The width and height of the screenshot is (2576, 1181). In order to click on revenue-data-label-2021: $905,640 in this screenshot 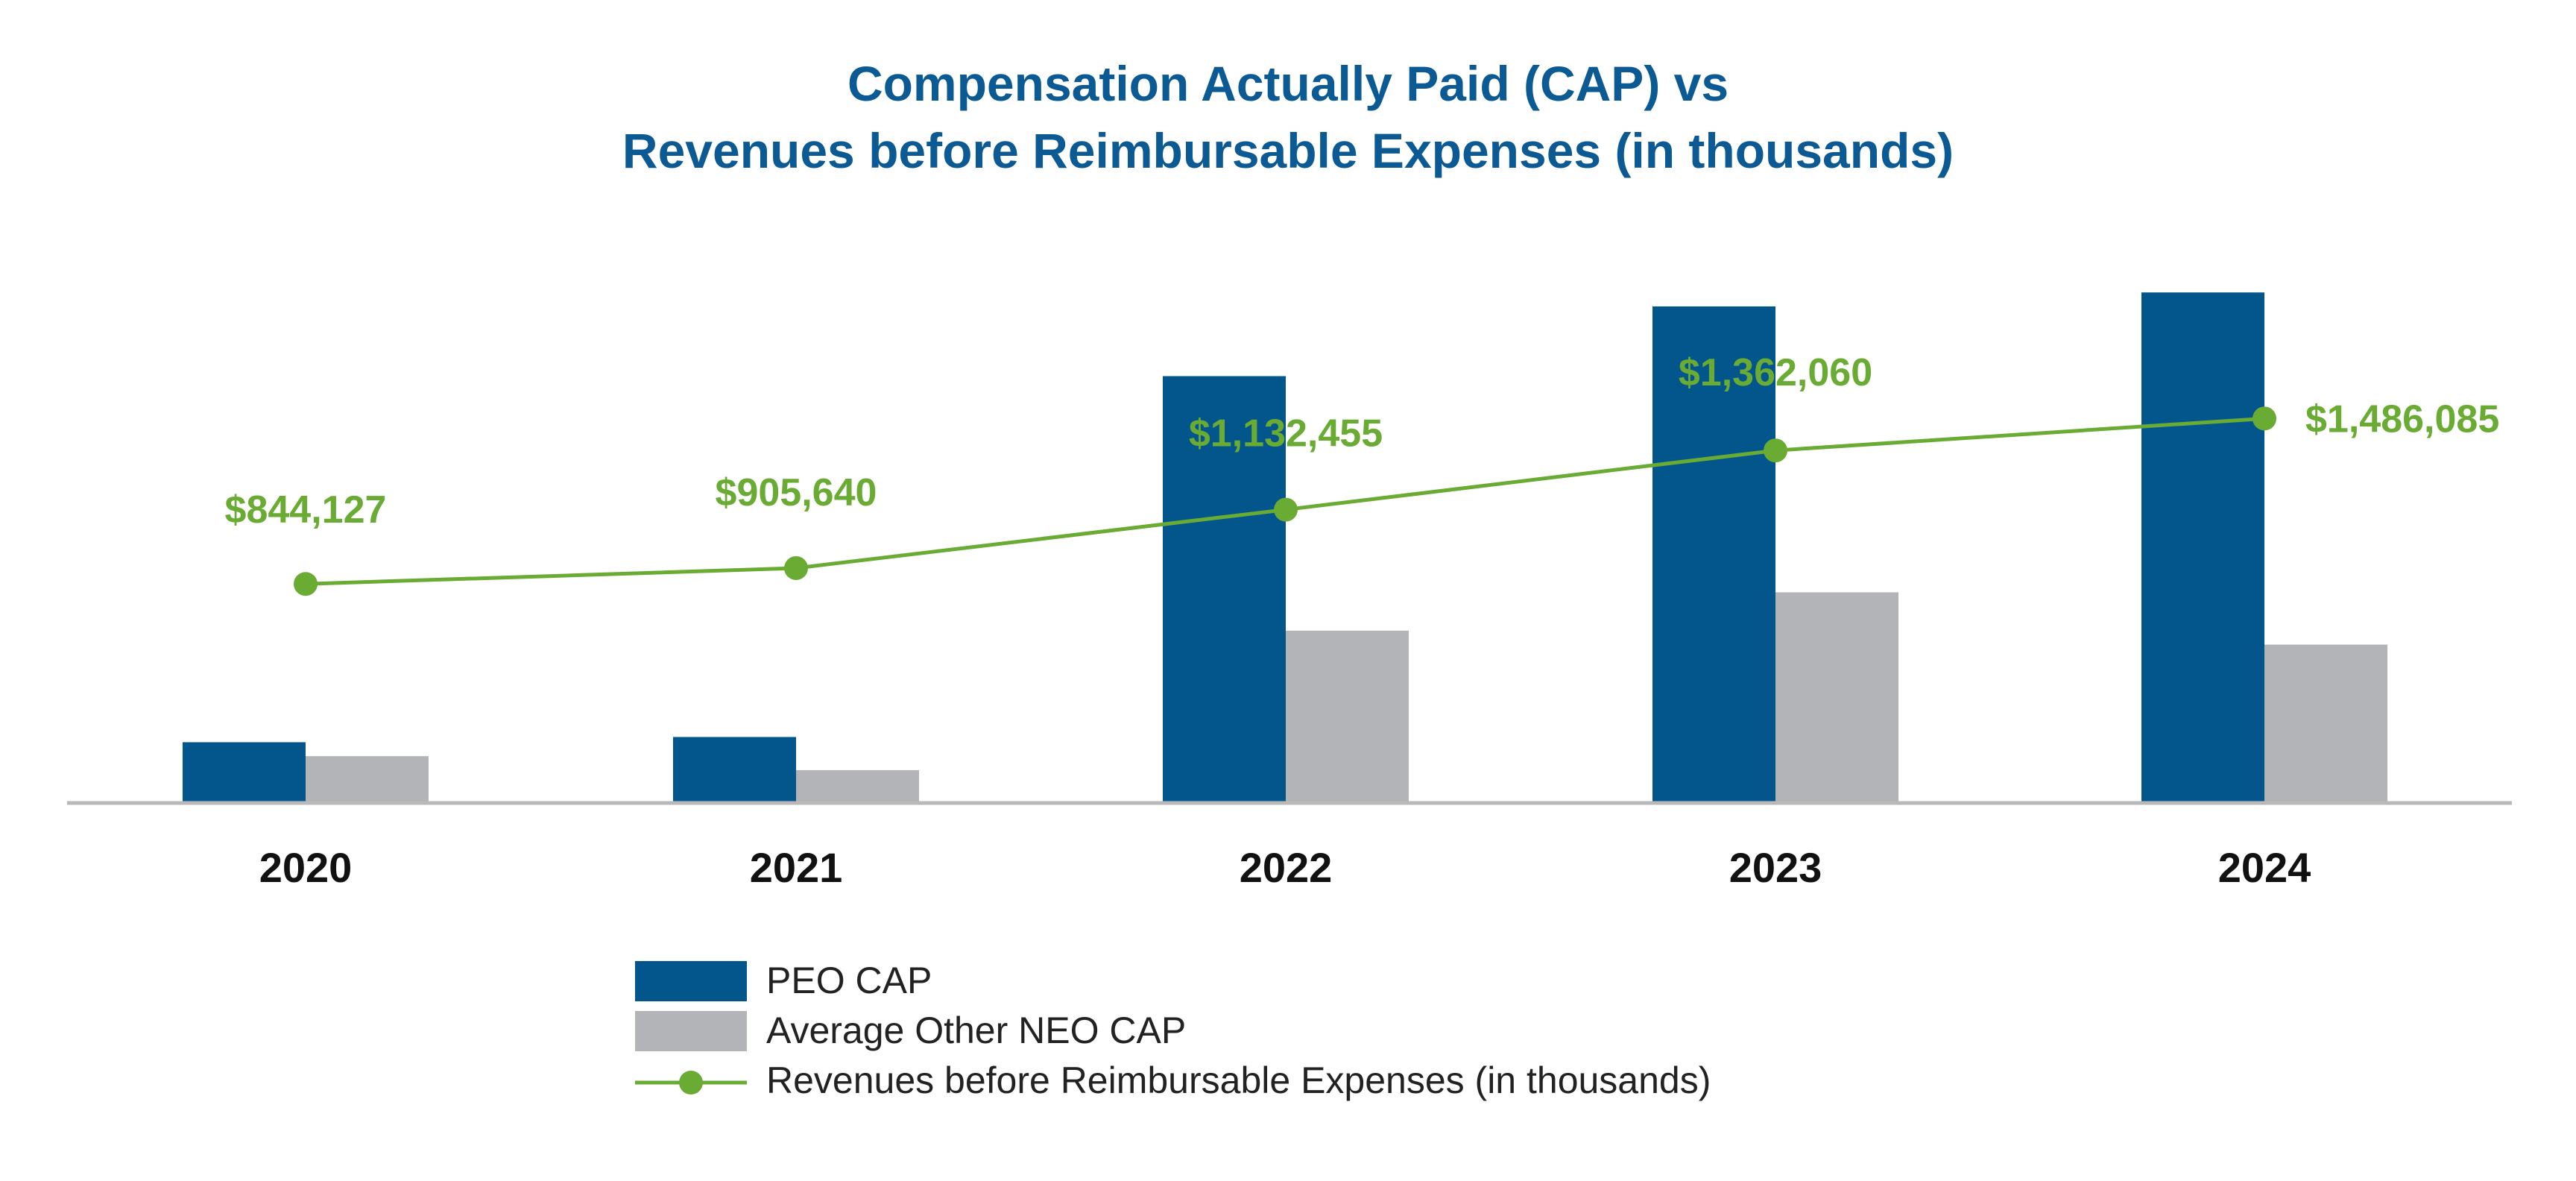, I will do `click(797, 492)`.